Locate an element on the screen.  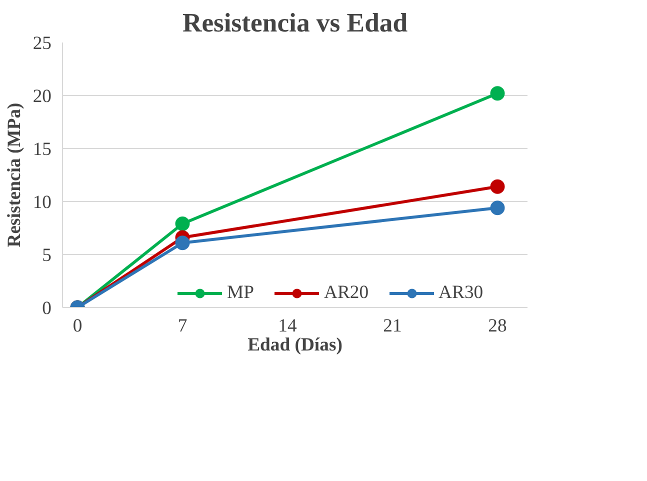
y-tick-label: 0 is located at coordinates (47, 308).